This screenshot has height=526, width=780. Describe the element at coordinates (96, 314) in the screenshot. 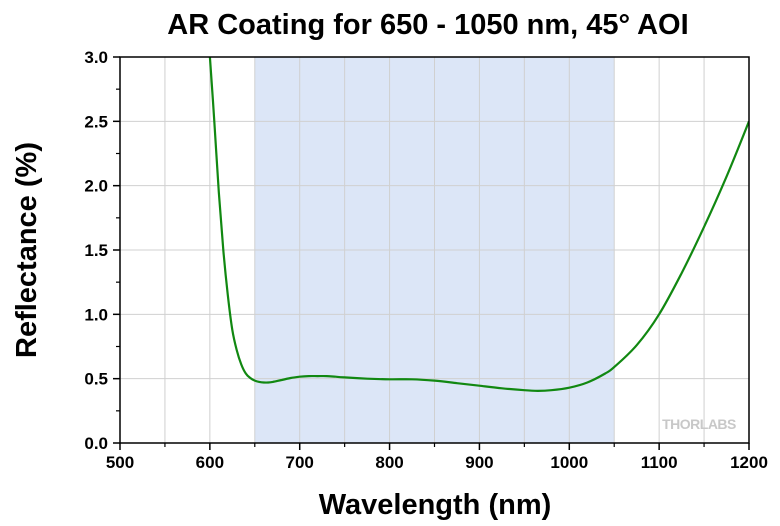

I see `y-tick-label: 1.0` at that location.